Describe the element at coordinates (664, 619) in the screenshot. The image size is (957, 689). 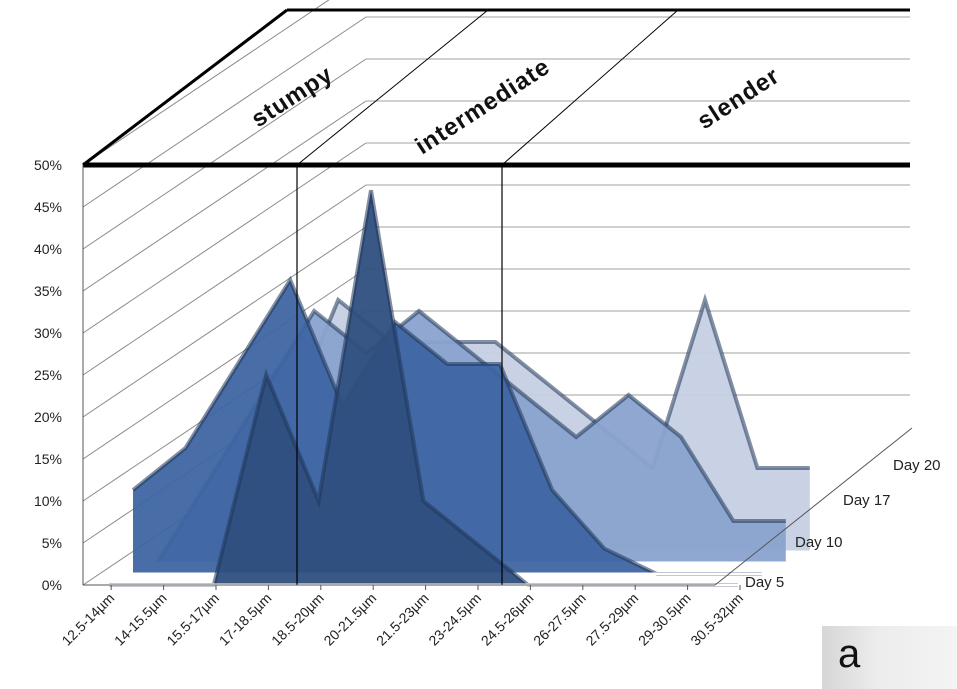
I see `x-tick-label: 29-30.5µm` at that location.